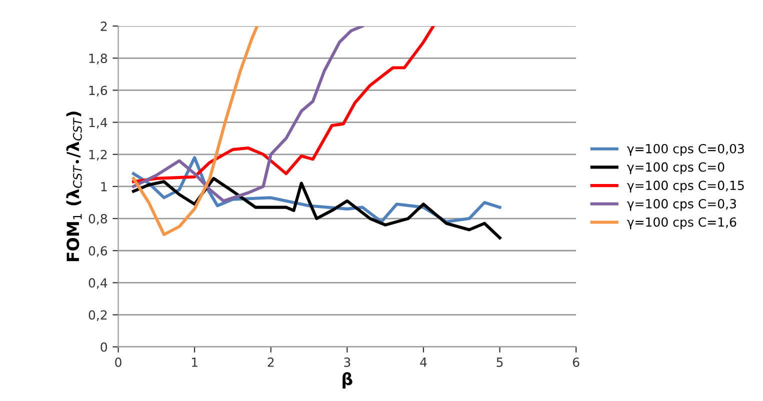 The width and height of the screenshot is (763, 401). I want to click on x-axis-title: β, so click(347, 380).